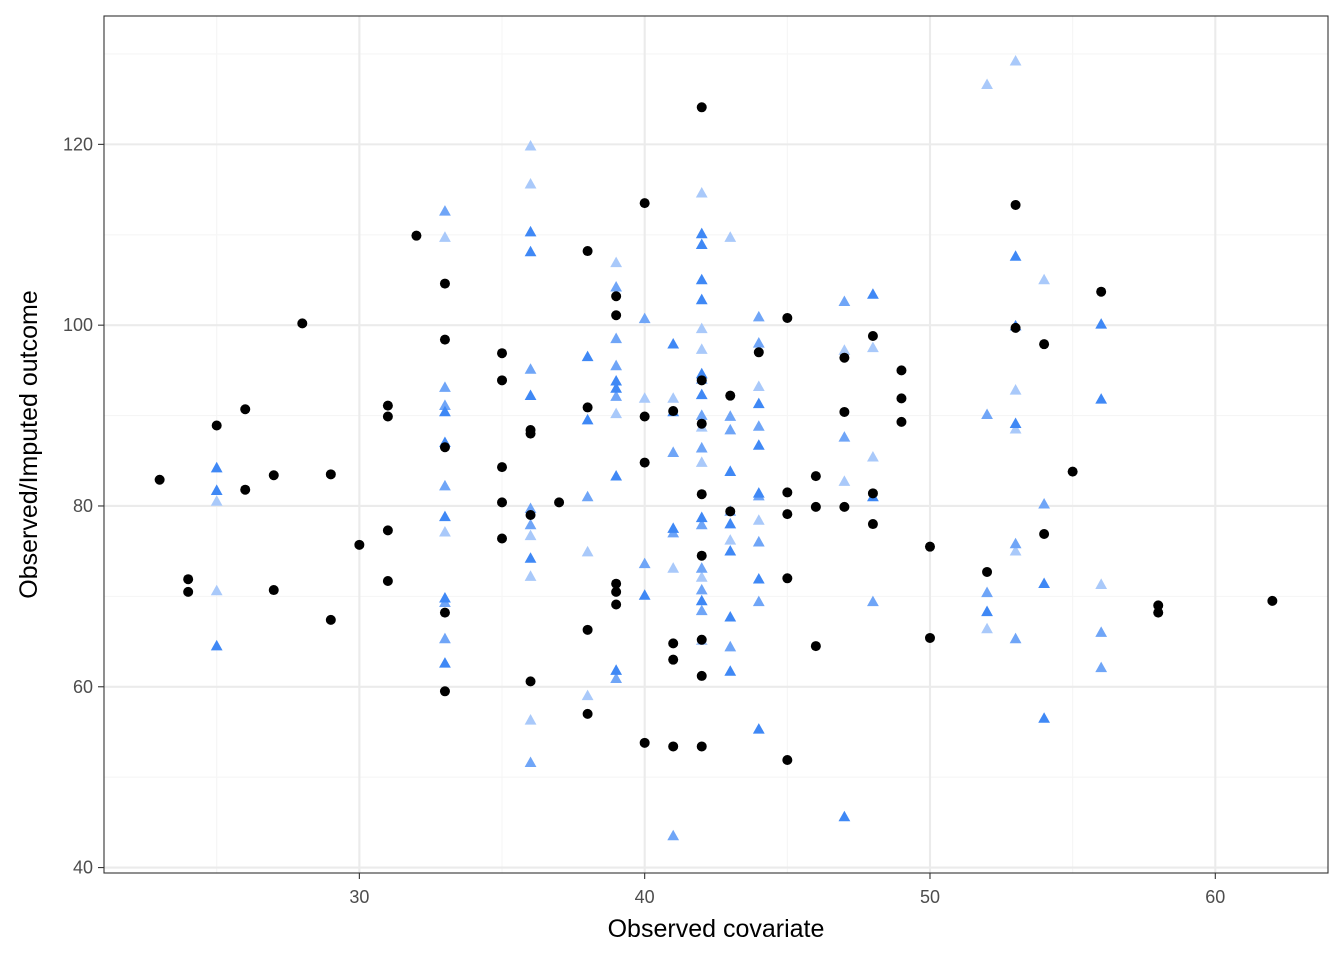 Image resolution: width=1344 pixels, height=960 pixels. I want to click on y-tick-label: 80, so click(83, 506).